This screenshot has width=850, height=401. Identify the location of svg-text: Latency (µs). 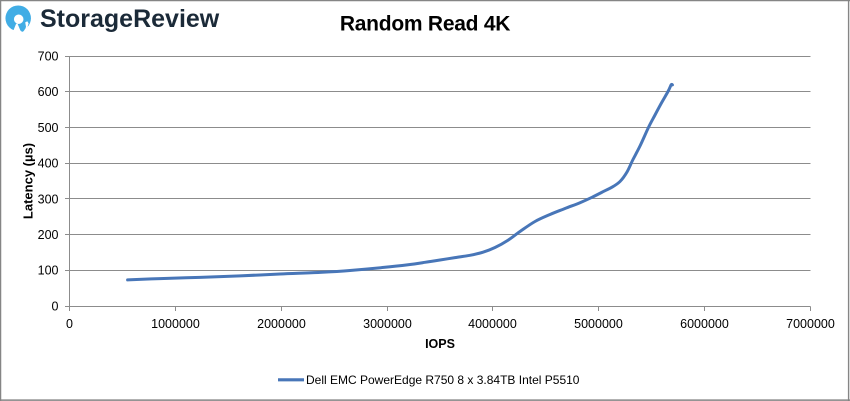
(28, 181).